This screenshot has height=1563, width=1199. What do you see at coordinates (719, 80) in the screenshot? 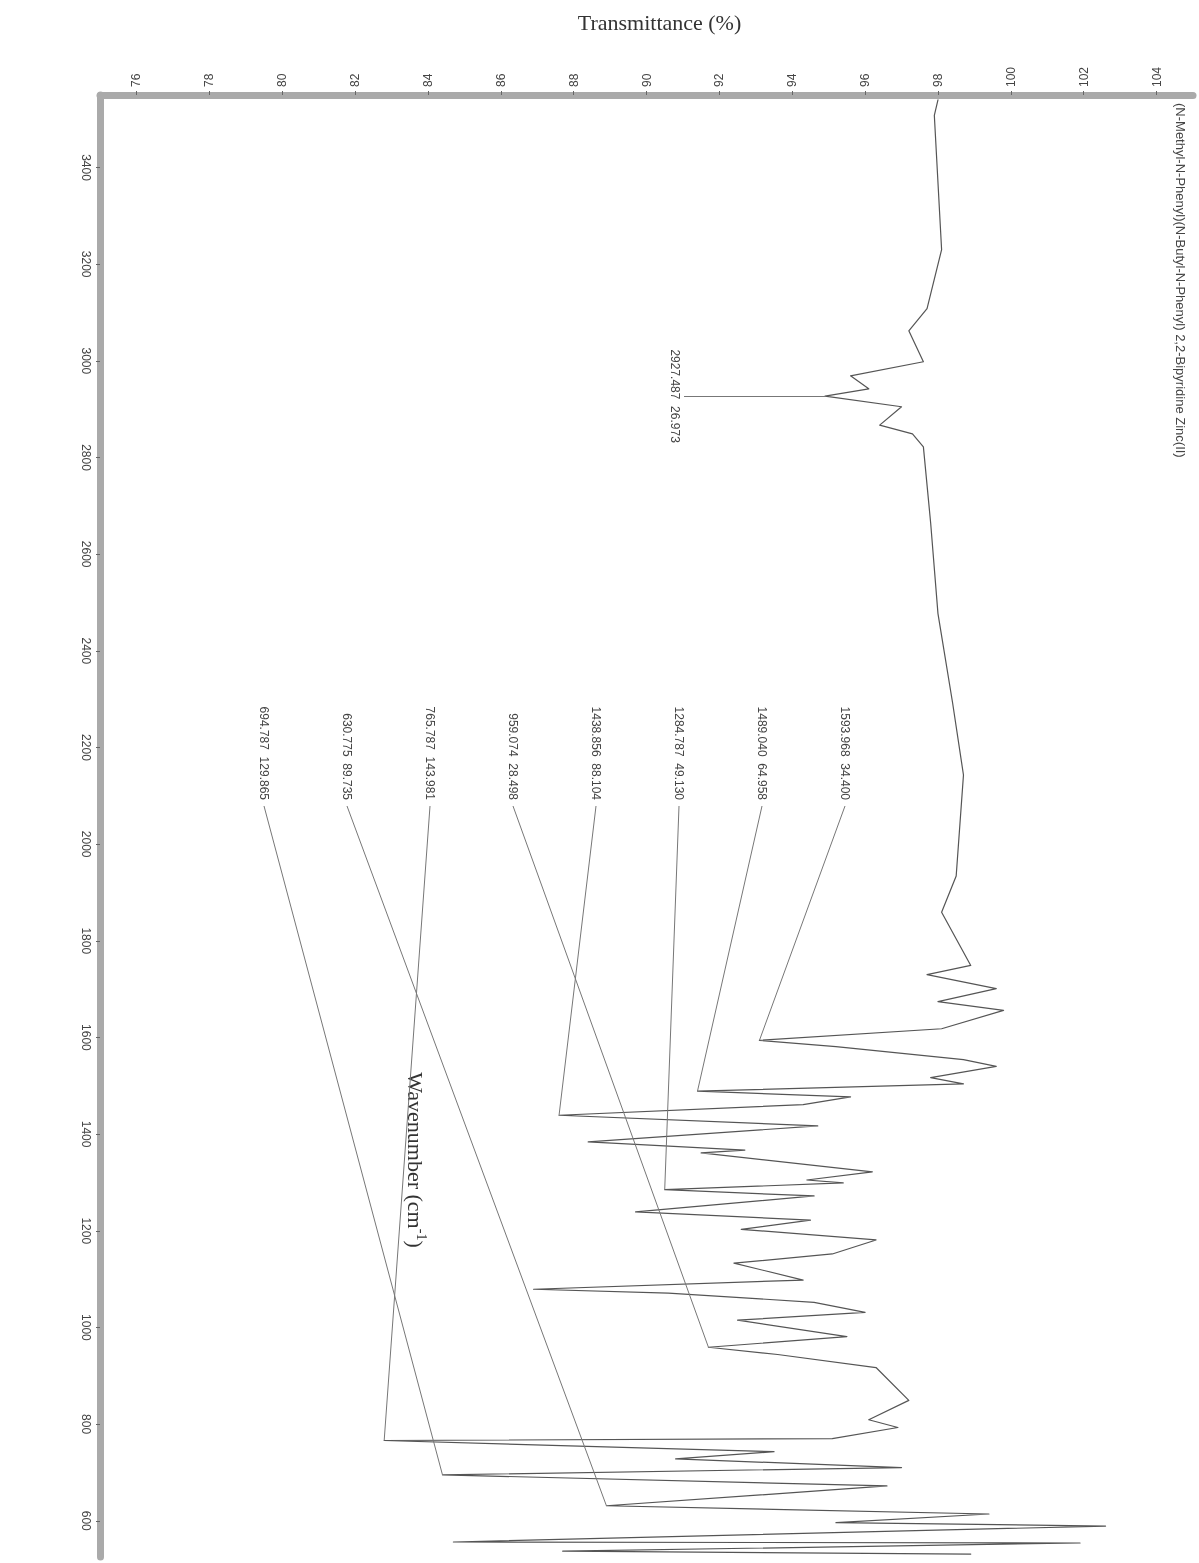
I see `x-tick-label: 92` at bounding box center [719, 80].